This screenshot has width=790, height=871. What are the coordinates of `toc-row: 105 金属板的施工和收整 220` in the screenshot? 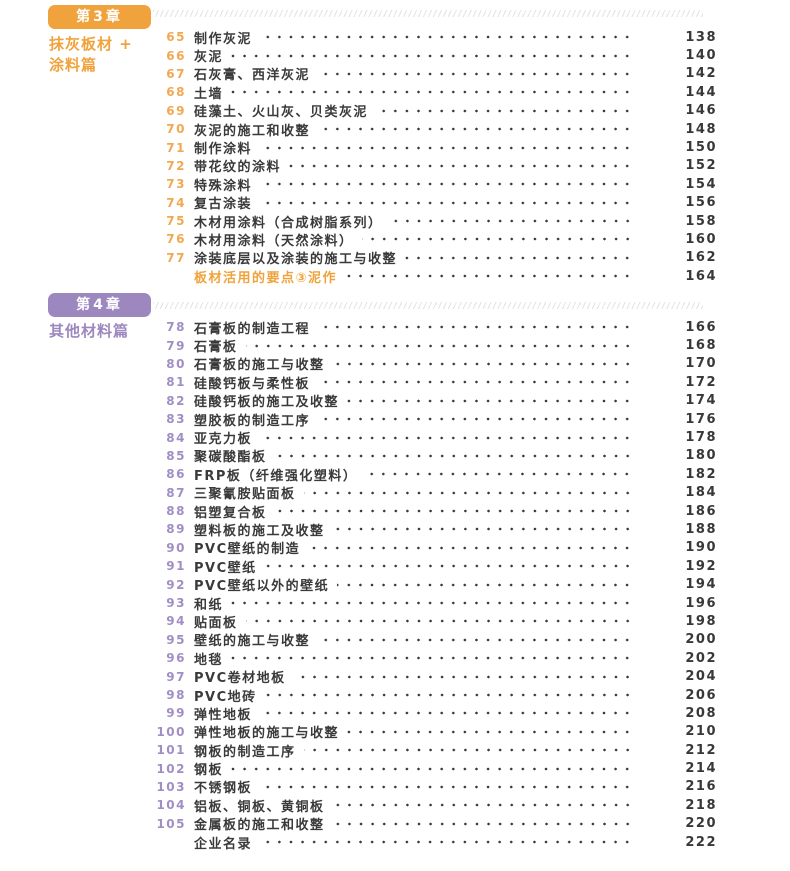 It's located at (433, 823).